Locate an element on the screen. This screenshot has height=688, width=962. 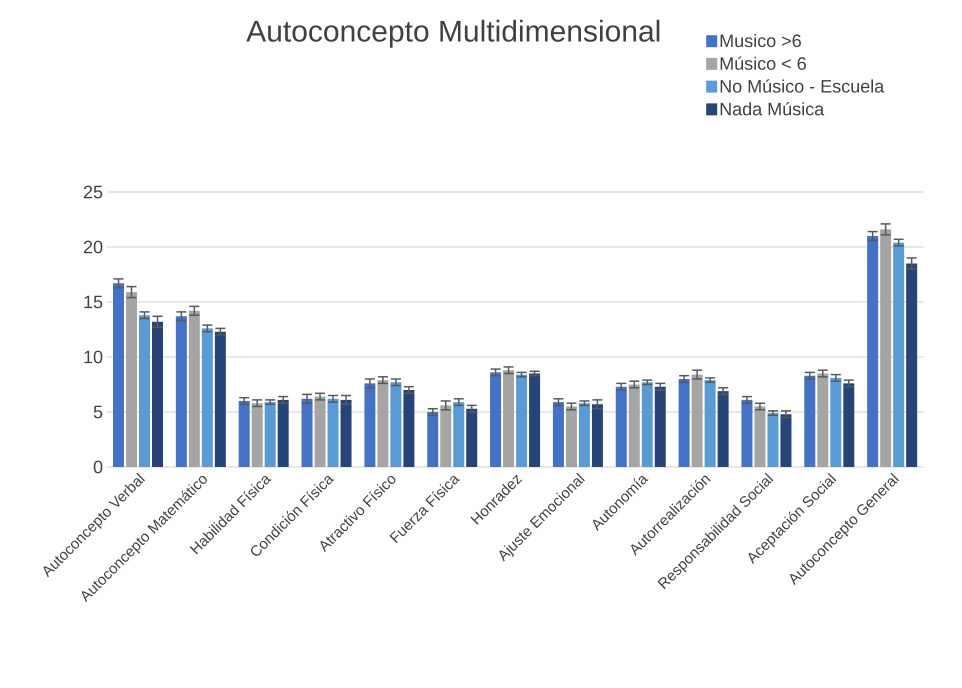
y-tick-label: 20 is located at coordinates (93, 247).